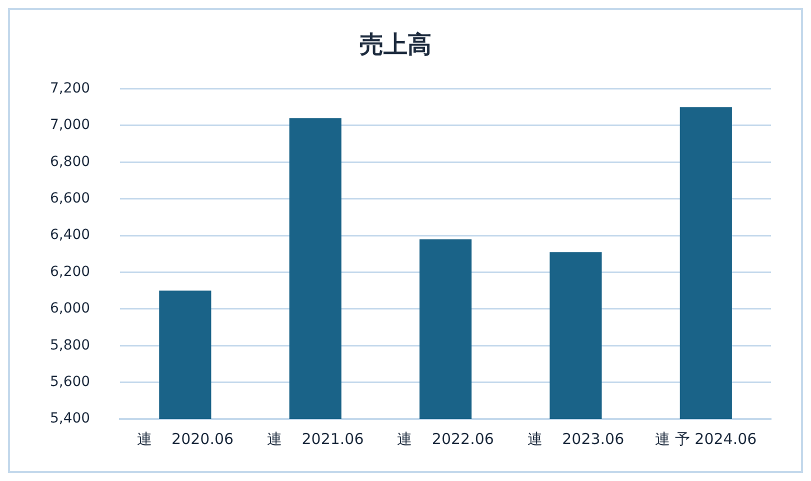 The image size is (811, 481). Describe the element at coordinates (70, 272) in the screenshot. I see `y-tick-label: 6,200` at that location.